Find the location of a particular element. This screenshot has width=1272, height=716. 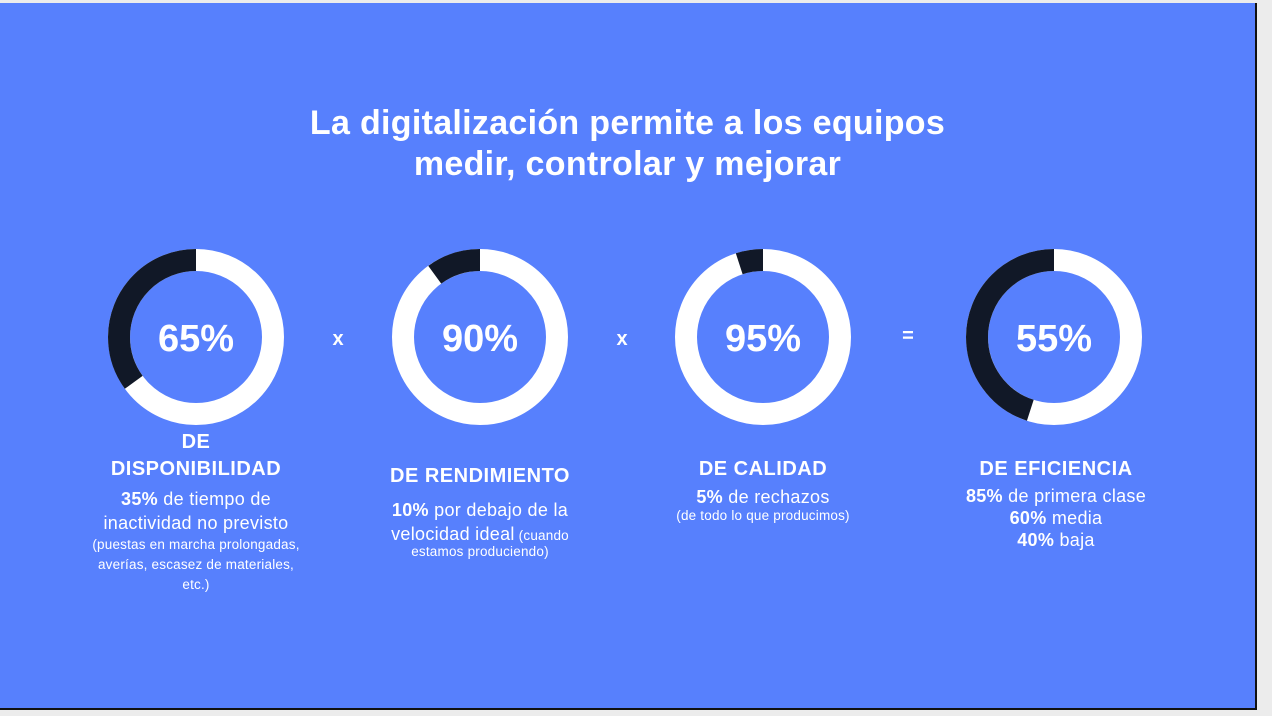

donut-label: 95% is located at coordinates (763, 339).